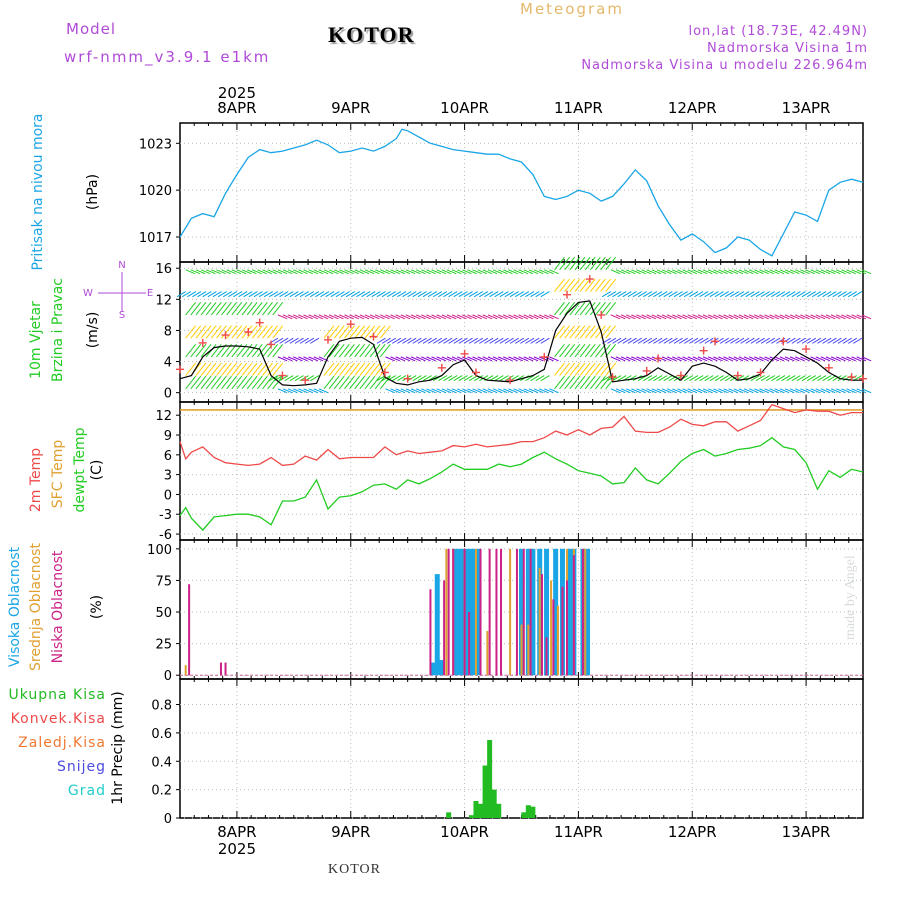 This screenshot has width=900, height=900. I want to click on wind-ytick-label: 8, so click(168, 331).